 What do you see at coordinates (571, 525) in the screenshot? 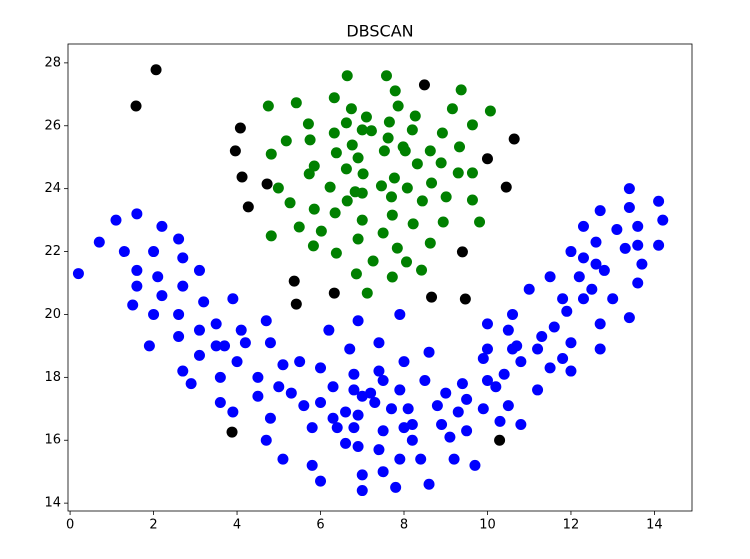
I see `x-tick-label: 12` at bounding box center [571, 525].